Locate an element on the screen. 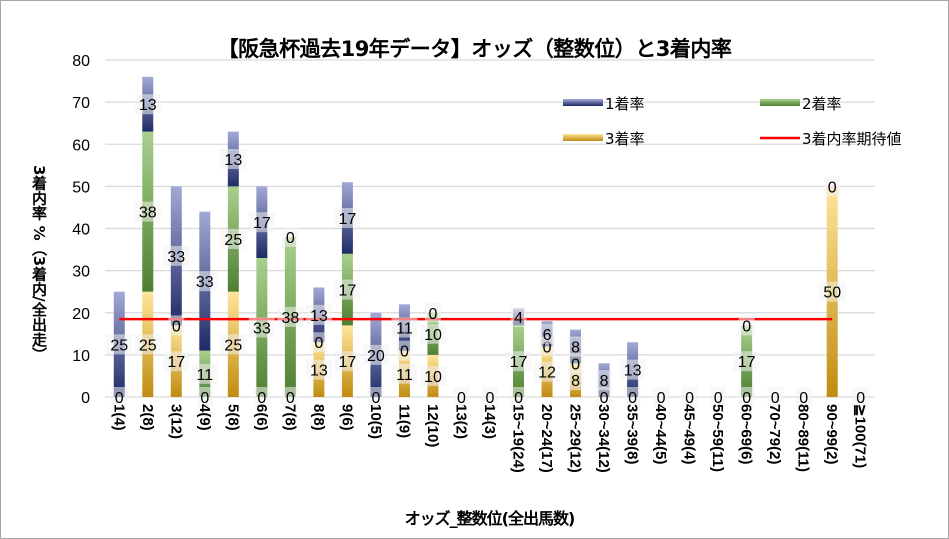 The image size is (949, 539). x-tick-label: ≧100(71) is located at coordinates (860, 436).